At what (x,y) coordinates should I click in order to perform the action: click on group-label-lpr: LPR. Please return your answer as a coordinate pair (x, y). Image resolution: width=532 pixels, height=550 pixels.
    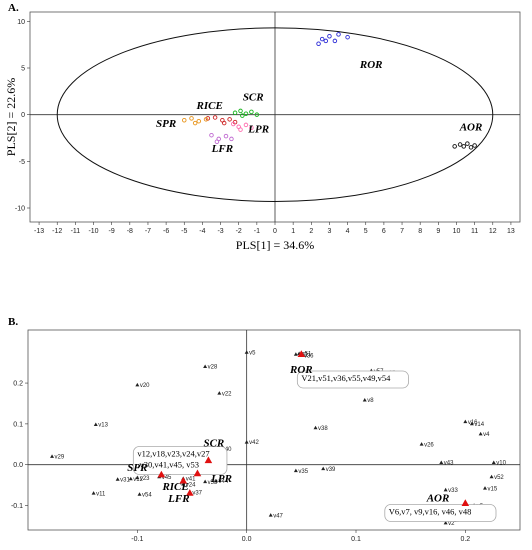
    Looking at the image, I should click on (258, 129).